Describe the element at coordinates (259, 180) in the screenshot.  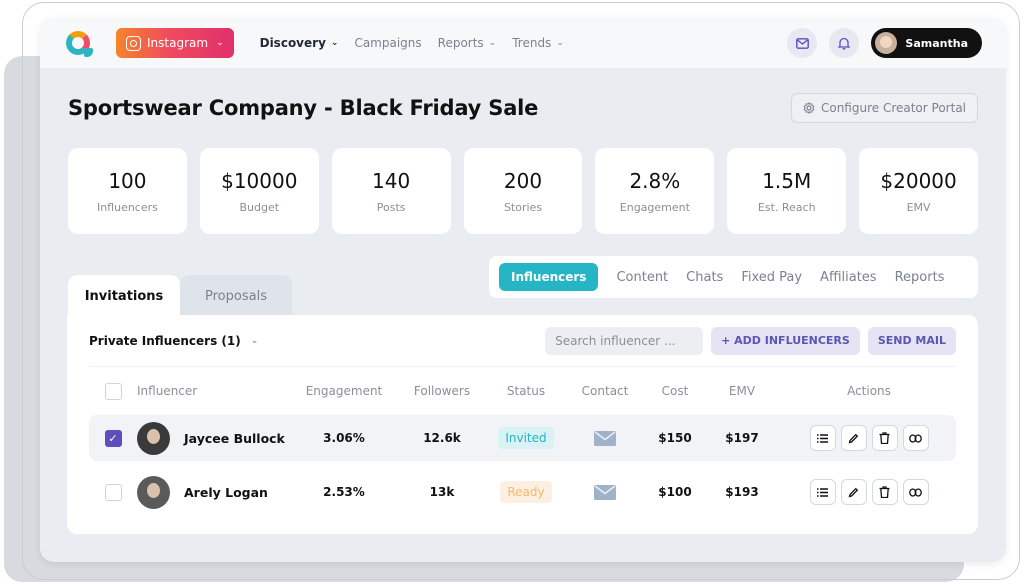
I see `stat-value: $10000` at that location.